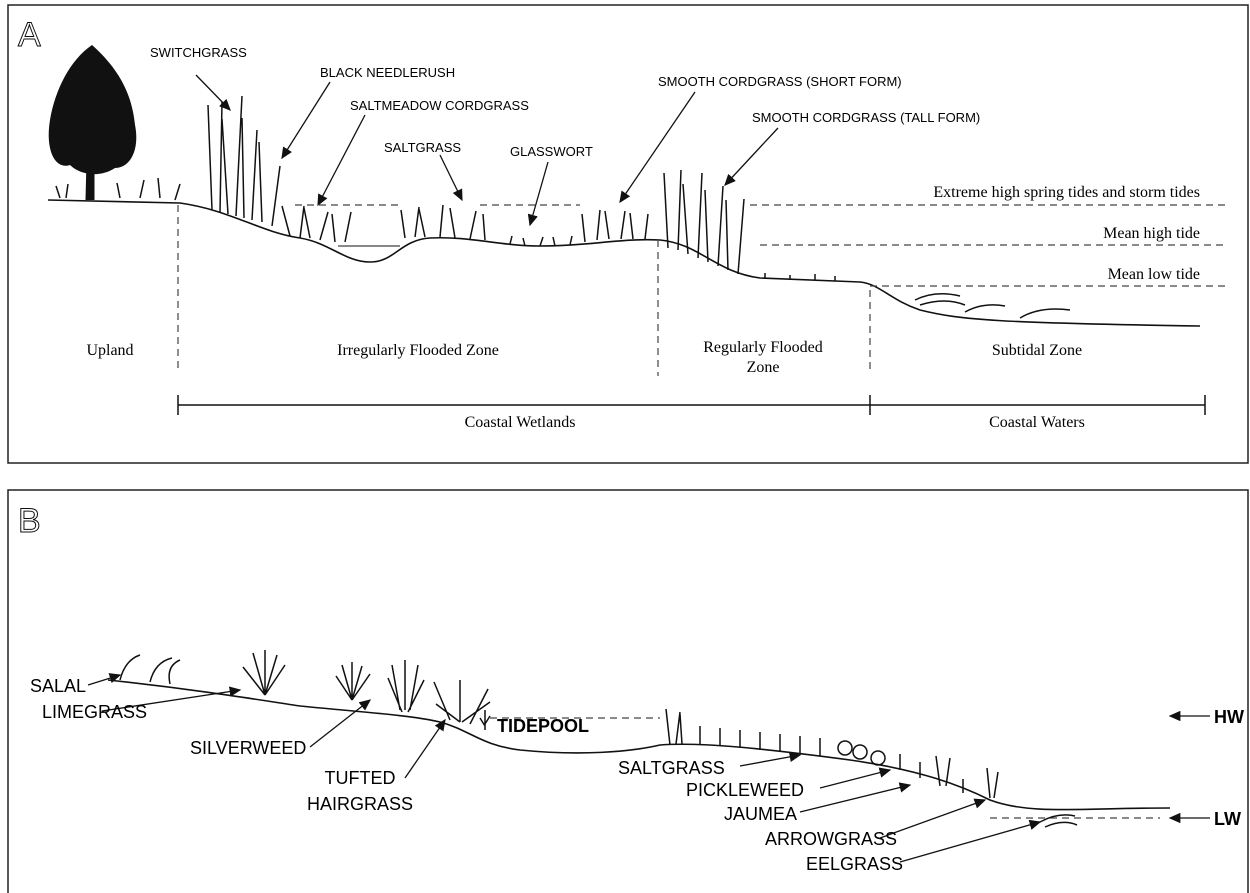 Image resolution: width=1250 pixels, height=893 pixels. Describe the element at coordinates (109, 350) in the screenshot. I see `zone-label: Upland` at that location.